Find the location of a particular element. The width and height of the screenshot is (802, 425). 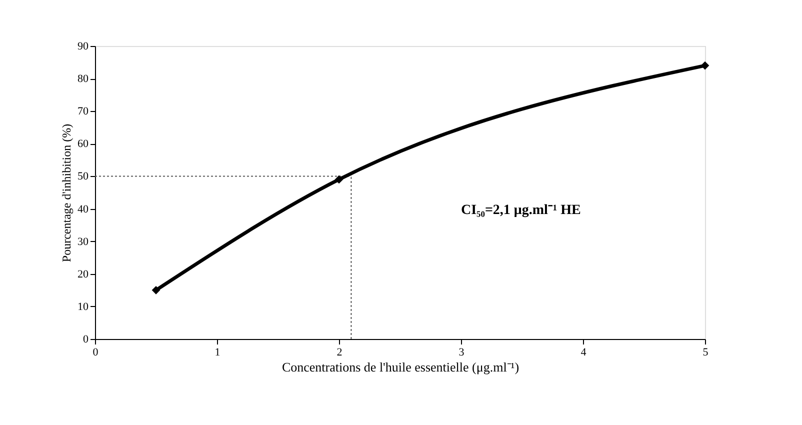

y-tick-label: 90 is located at coordinates (83, 46).